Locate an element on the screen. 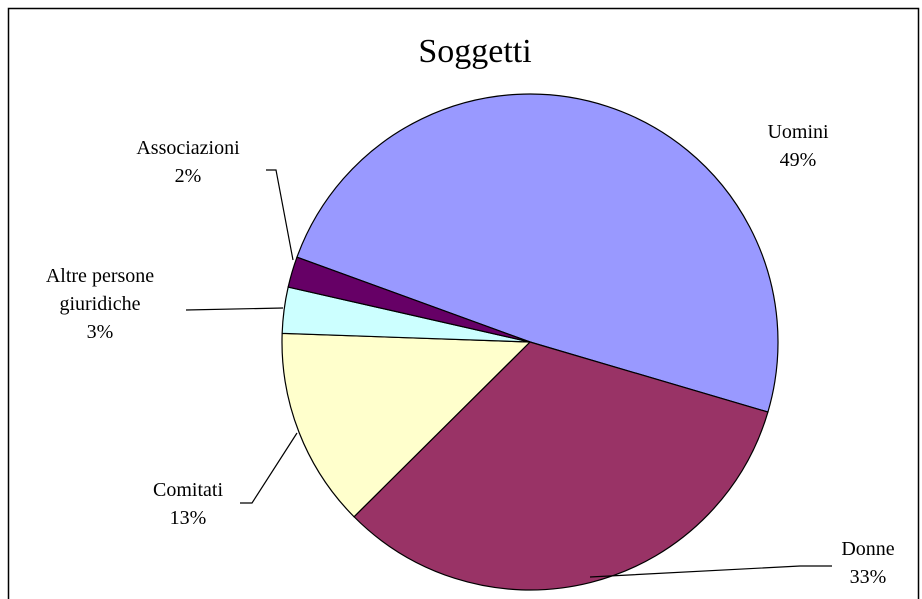 The height and width of the screenshot is (599, 922). category-label: Comitati is located at coordinates (188, 490).